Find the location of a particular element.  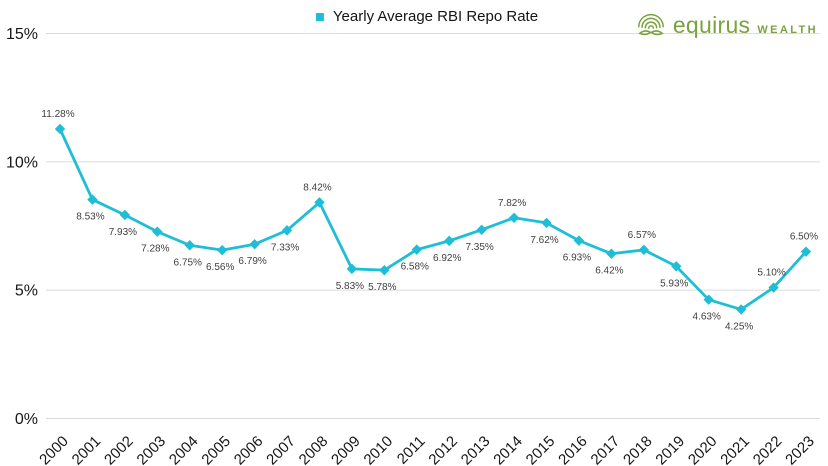

x-tick-label: 2020 is located at coordinates (703, 449).